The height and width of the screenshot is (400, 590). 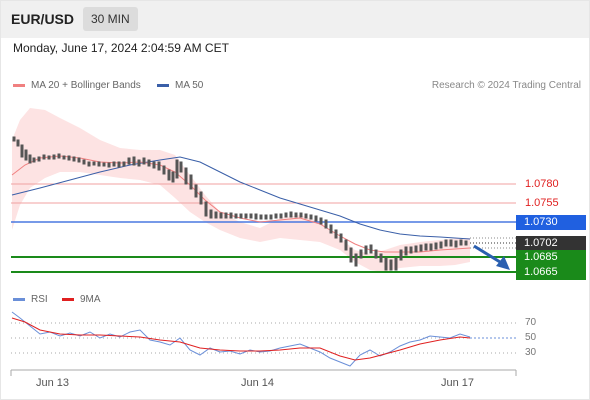 I want to click on date-line: Monday, June 17, 2024 2:04:59 AM CET, so click(x=121, y=48).